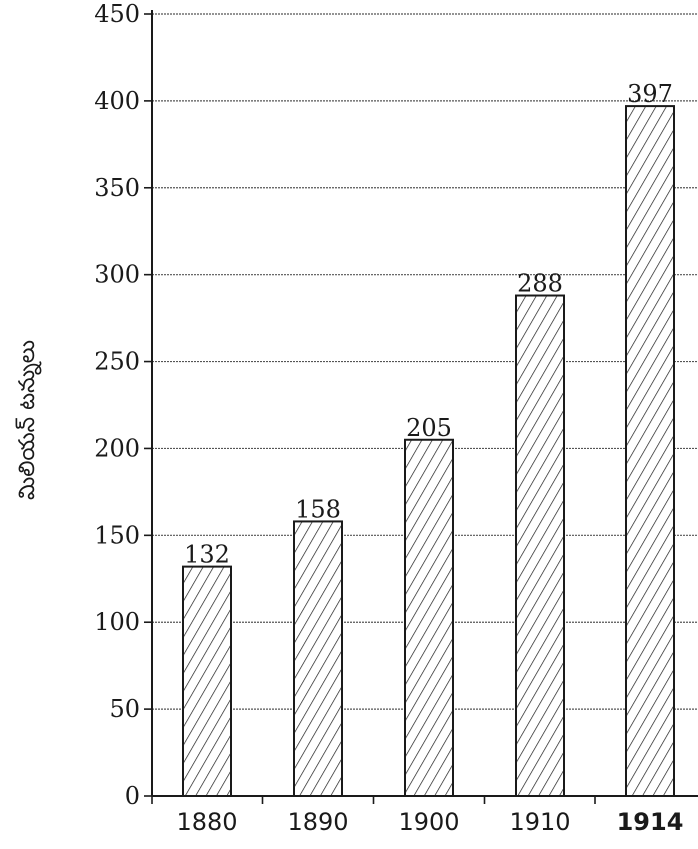 This screenshot has width=698, height=849. Describe the element at coordinates (117, 535) in the screenshot. I see `y-tick-label: 150` at that location.